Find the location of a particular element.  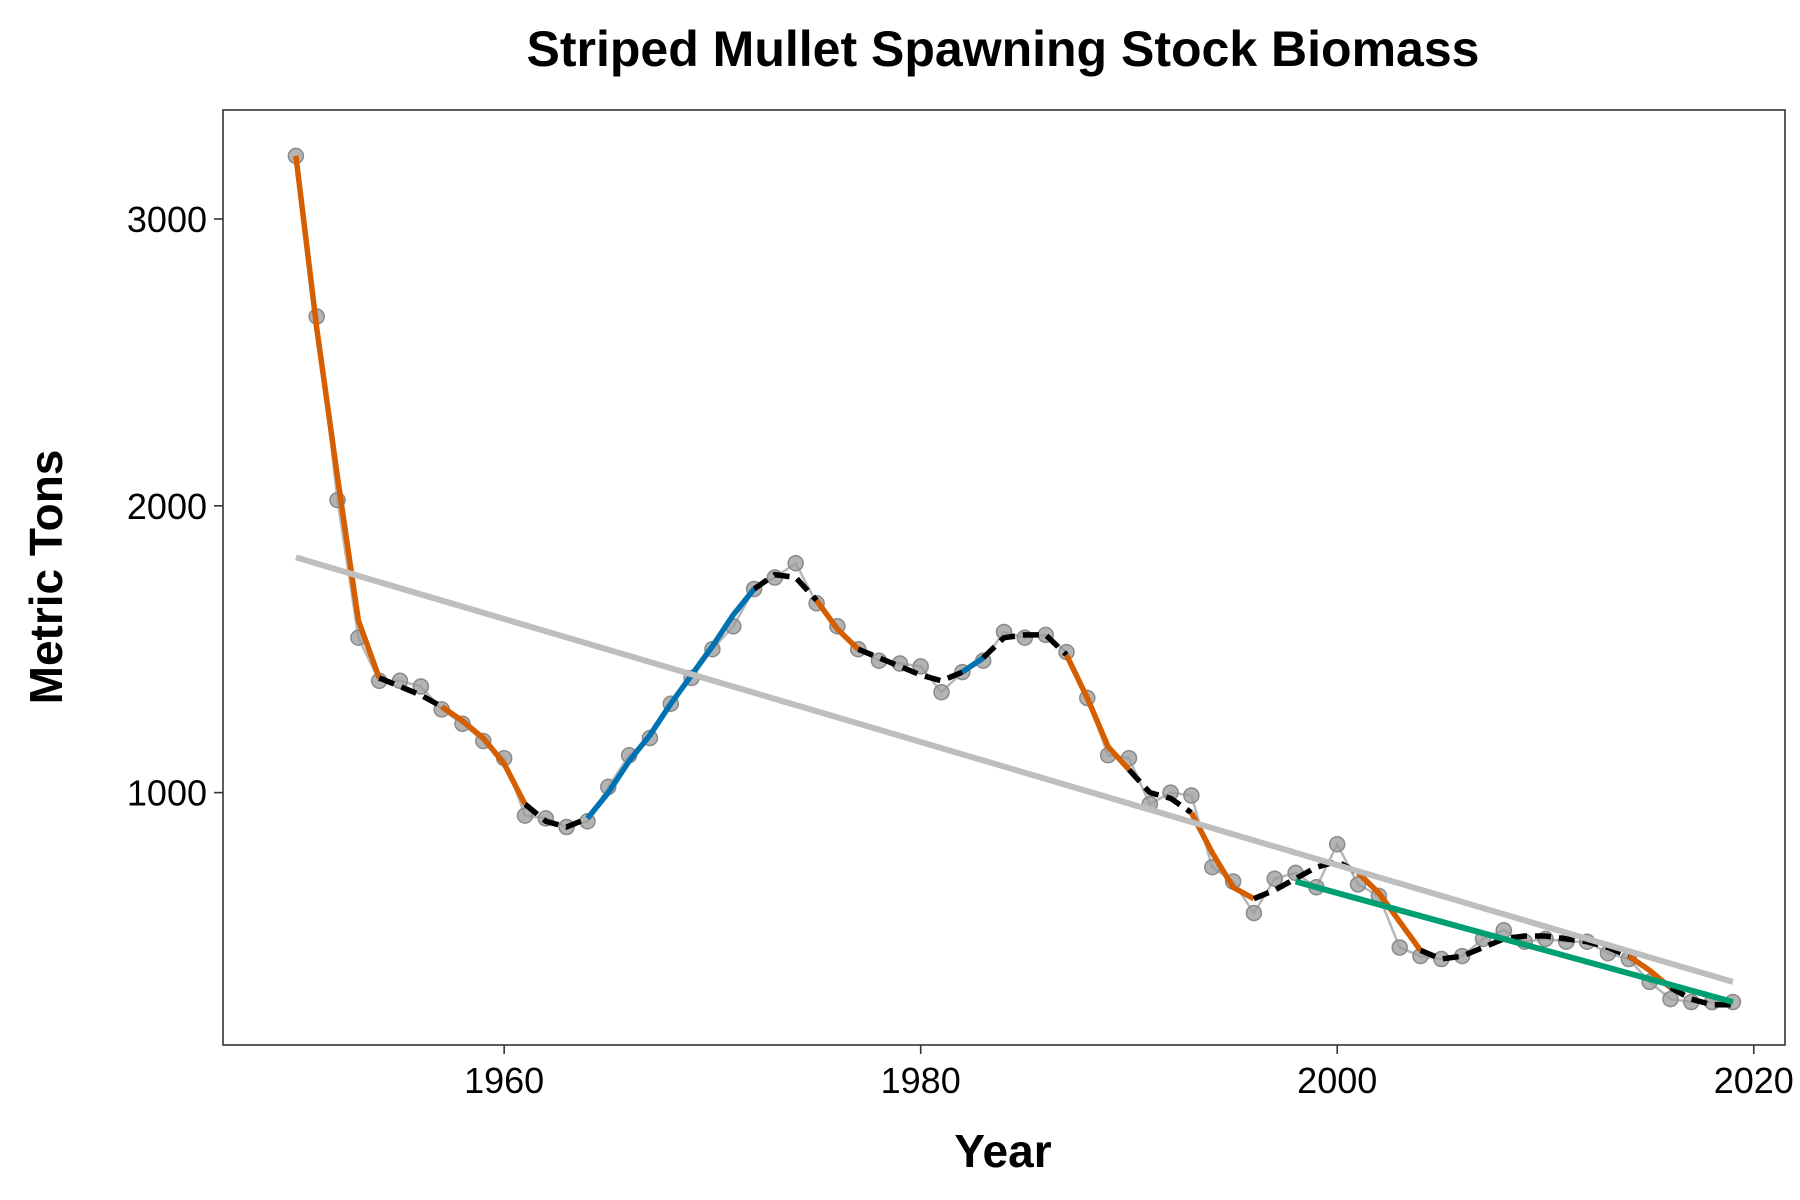

y-axis: 1000 2000 3000 is located at coordinates (175, 506).